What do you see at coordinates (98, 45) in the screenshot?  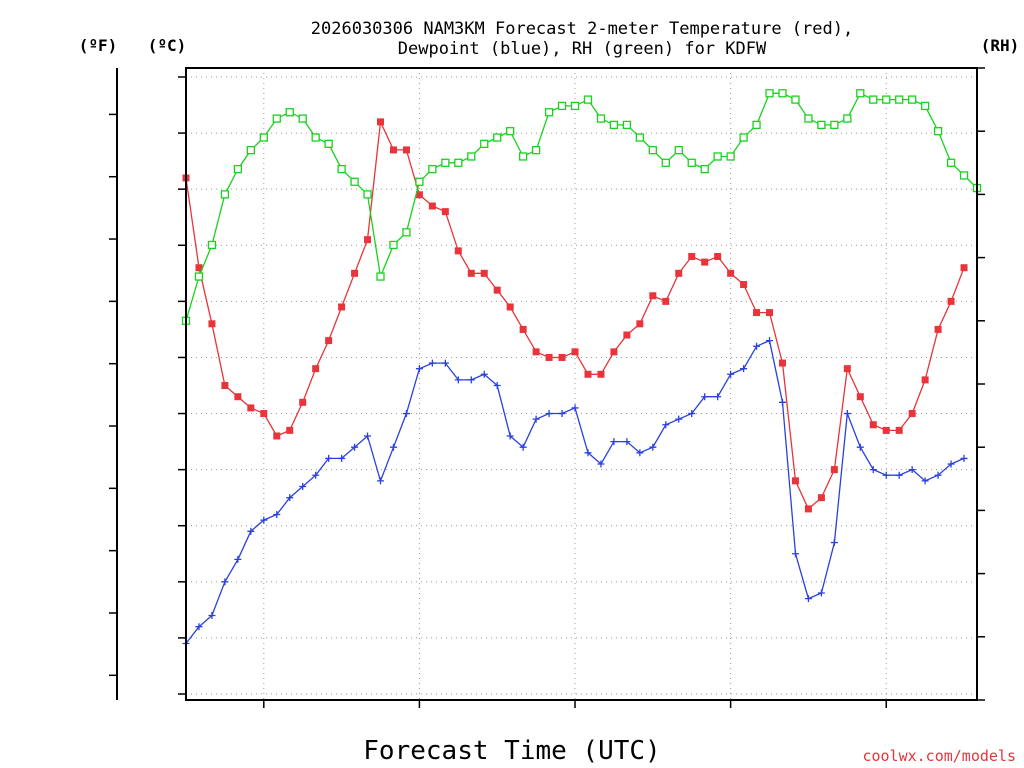 I see `fahrenheit-unit-label: (ºF)` at bounding box center [98, 45].